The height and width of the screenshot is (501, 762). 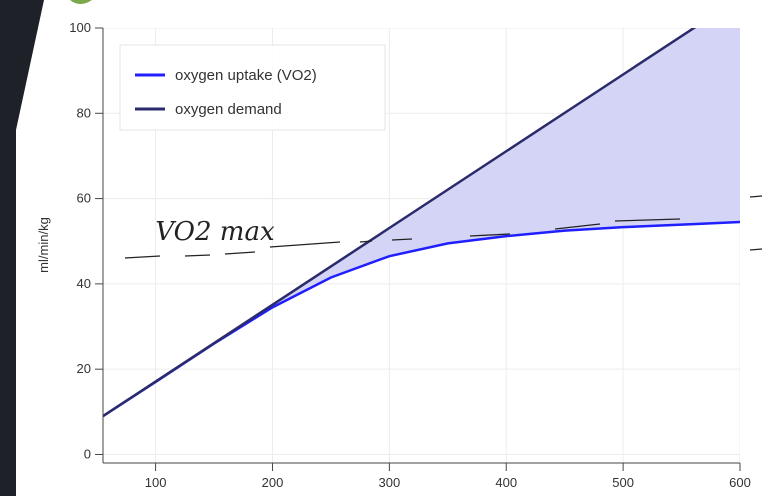 I want to click on corner-decoration, so click(x=81, y=2).